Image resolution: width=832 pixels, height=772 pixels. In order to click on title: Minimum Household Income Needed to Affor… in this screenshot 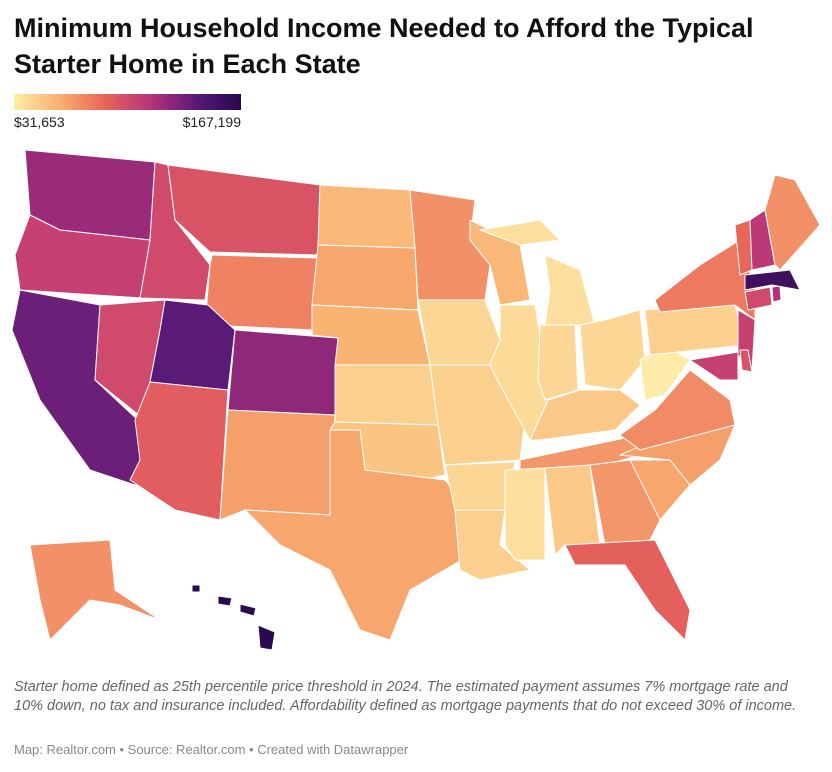, I will do `click(384, 46)`.